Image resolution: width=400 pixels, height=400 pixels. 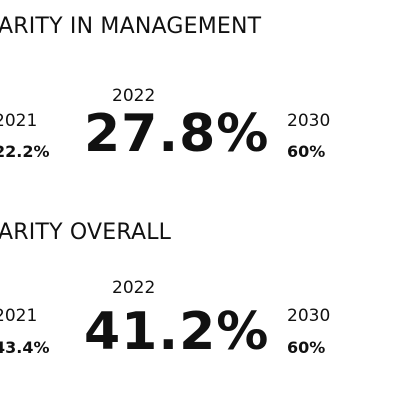 I want to click on previous-year-value: 43.4%, so click(x=25, y=347).